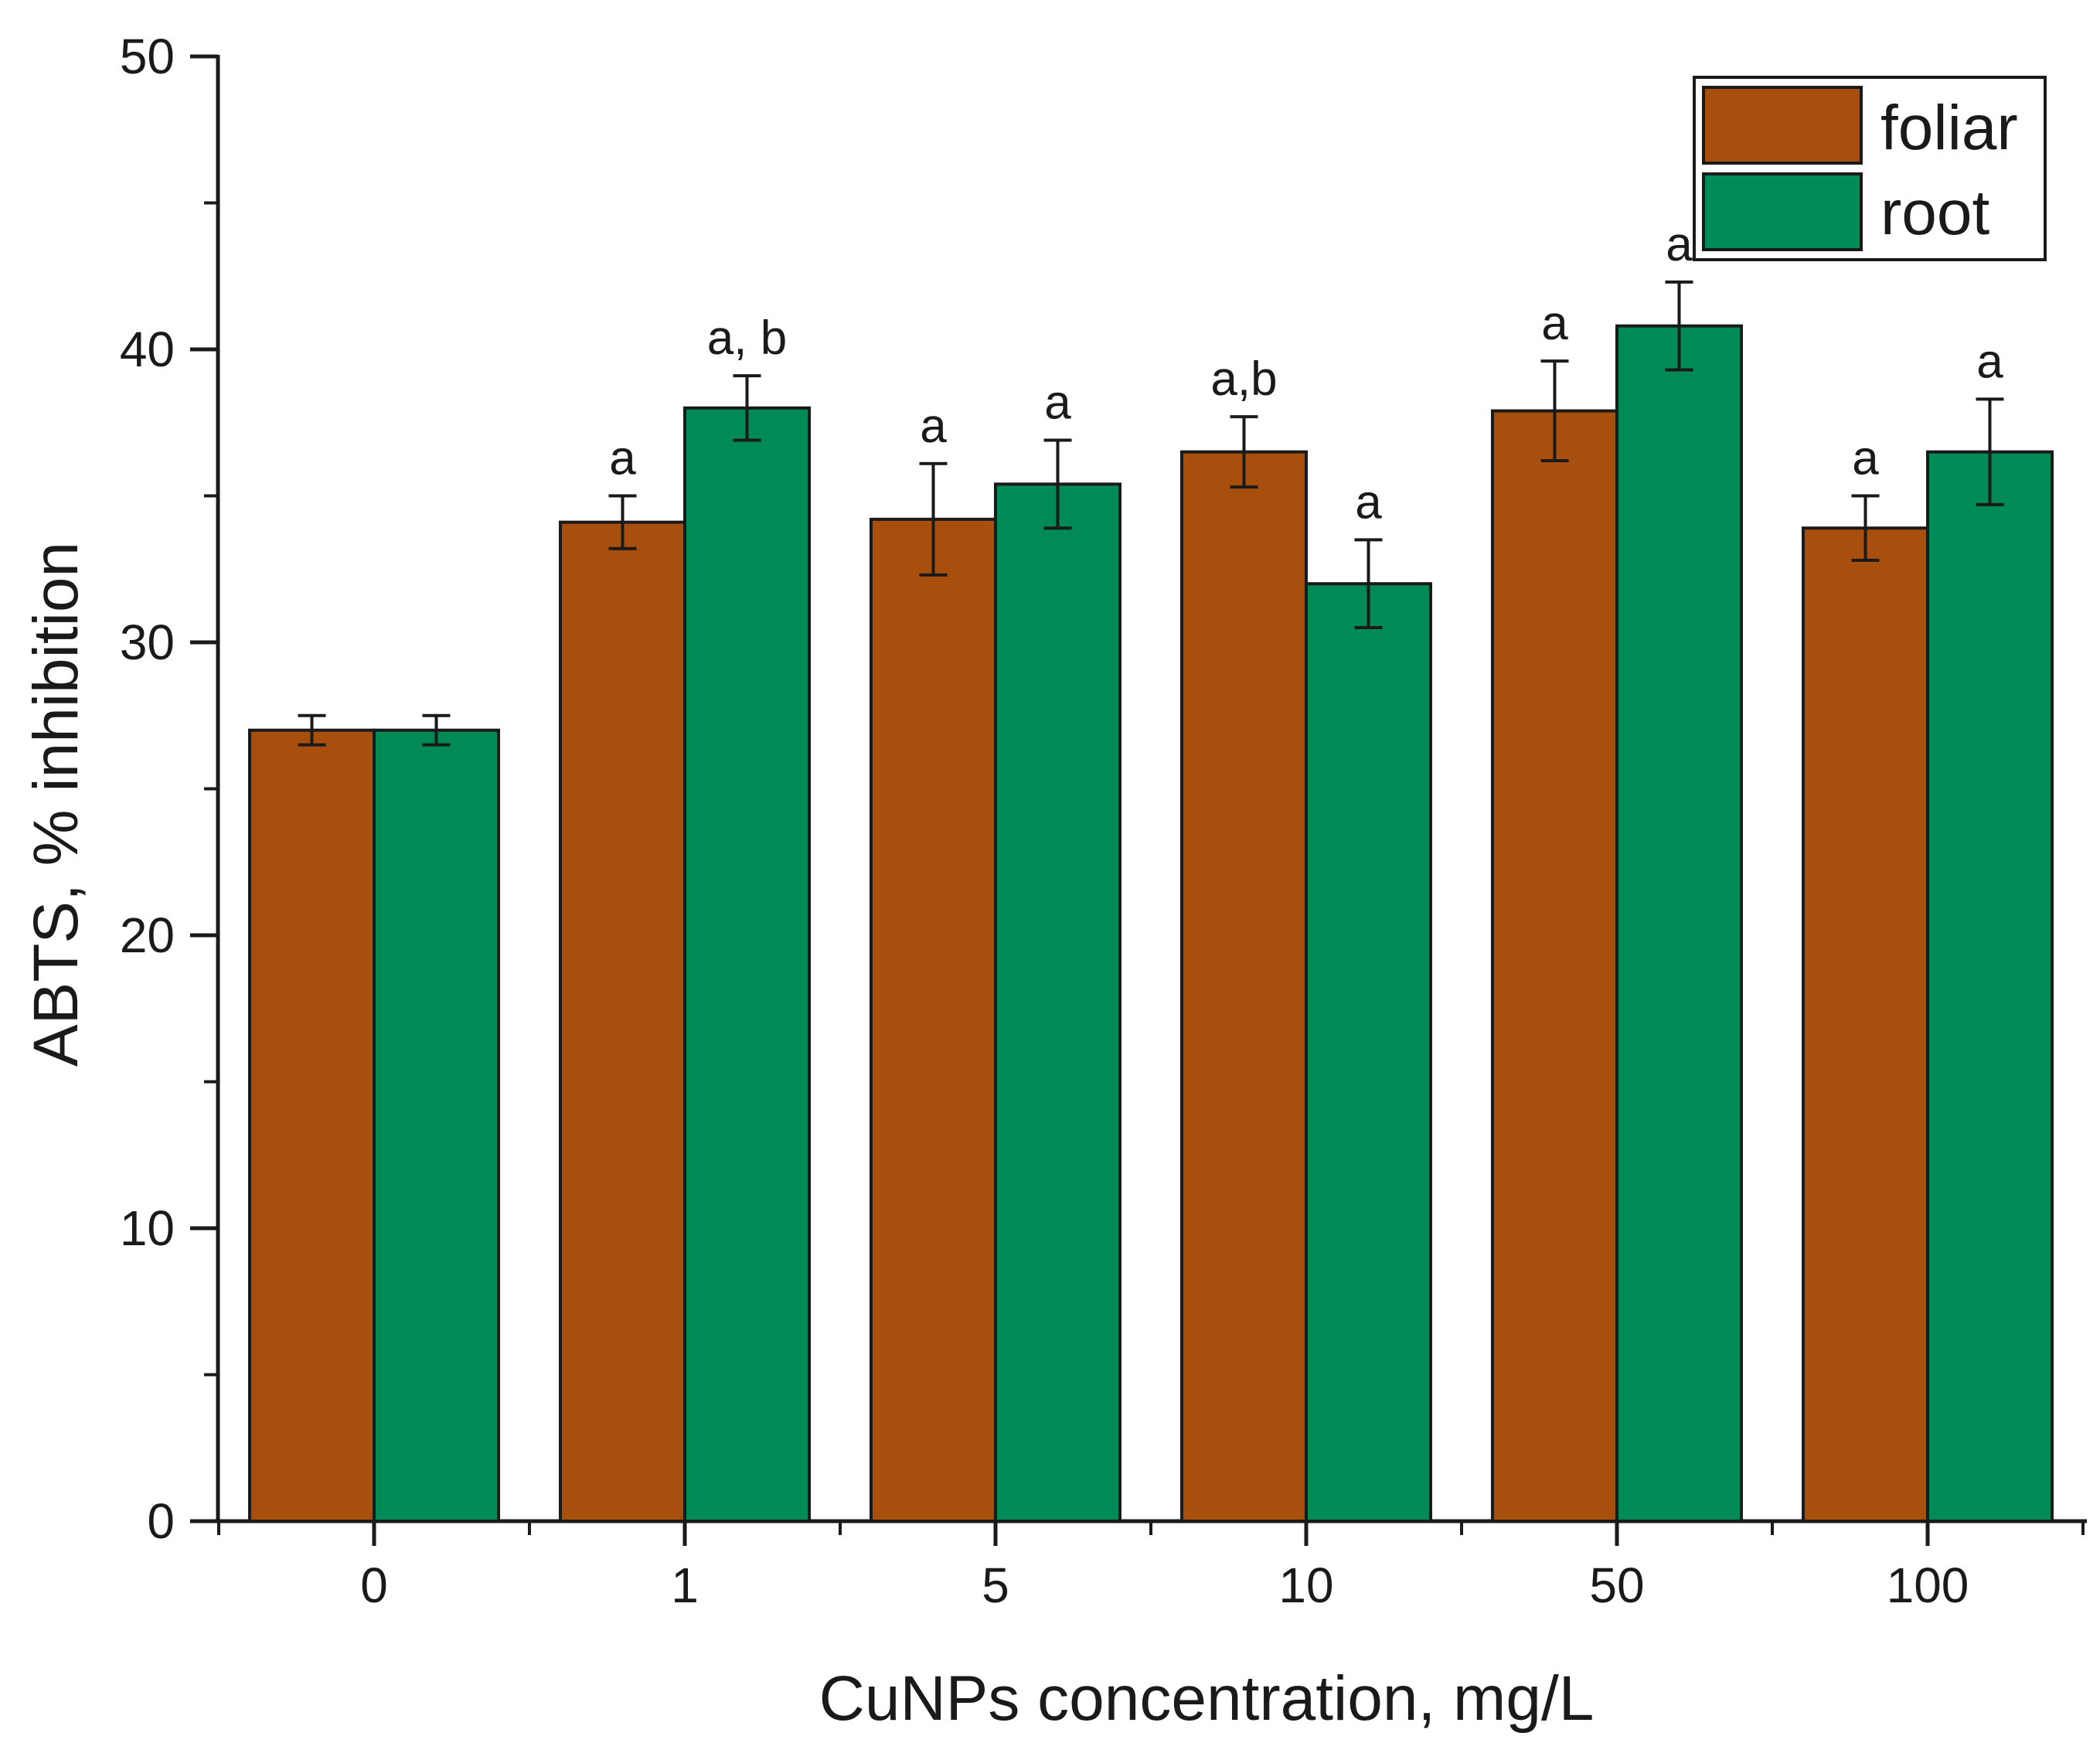 This screenshot has height=1743, width=2100. Describe the element at coordinates (374, 1585) in the screenshot. I see `x-tick-label: 0` at that location.